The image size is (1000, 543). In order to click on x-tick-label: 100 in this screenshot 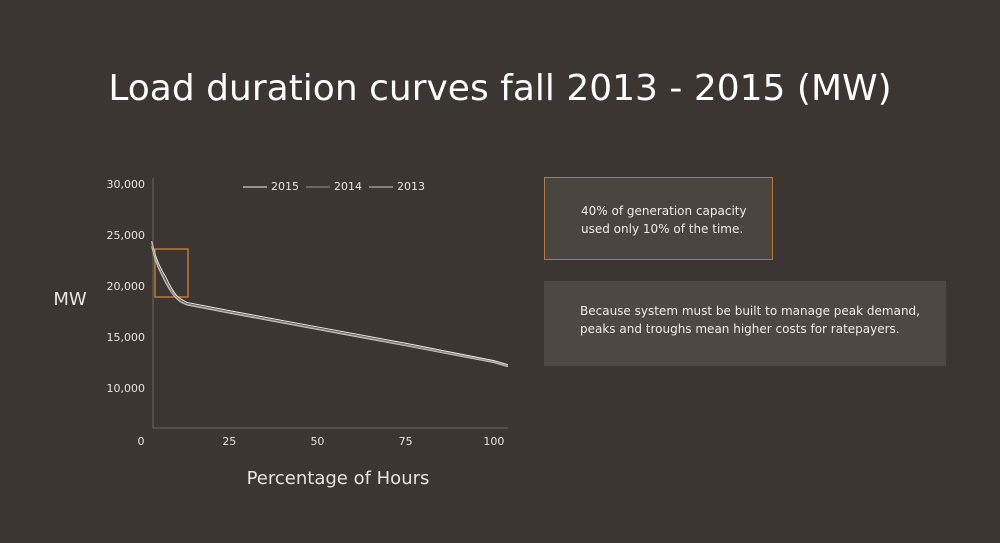, I will do `click(493, 441)`.